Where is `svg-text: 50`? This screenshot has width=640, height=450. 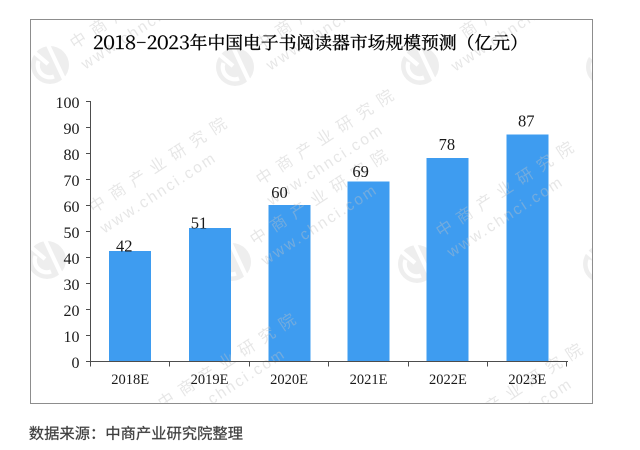
svg-text: 50 is located at coordinates (72, 233).